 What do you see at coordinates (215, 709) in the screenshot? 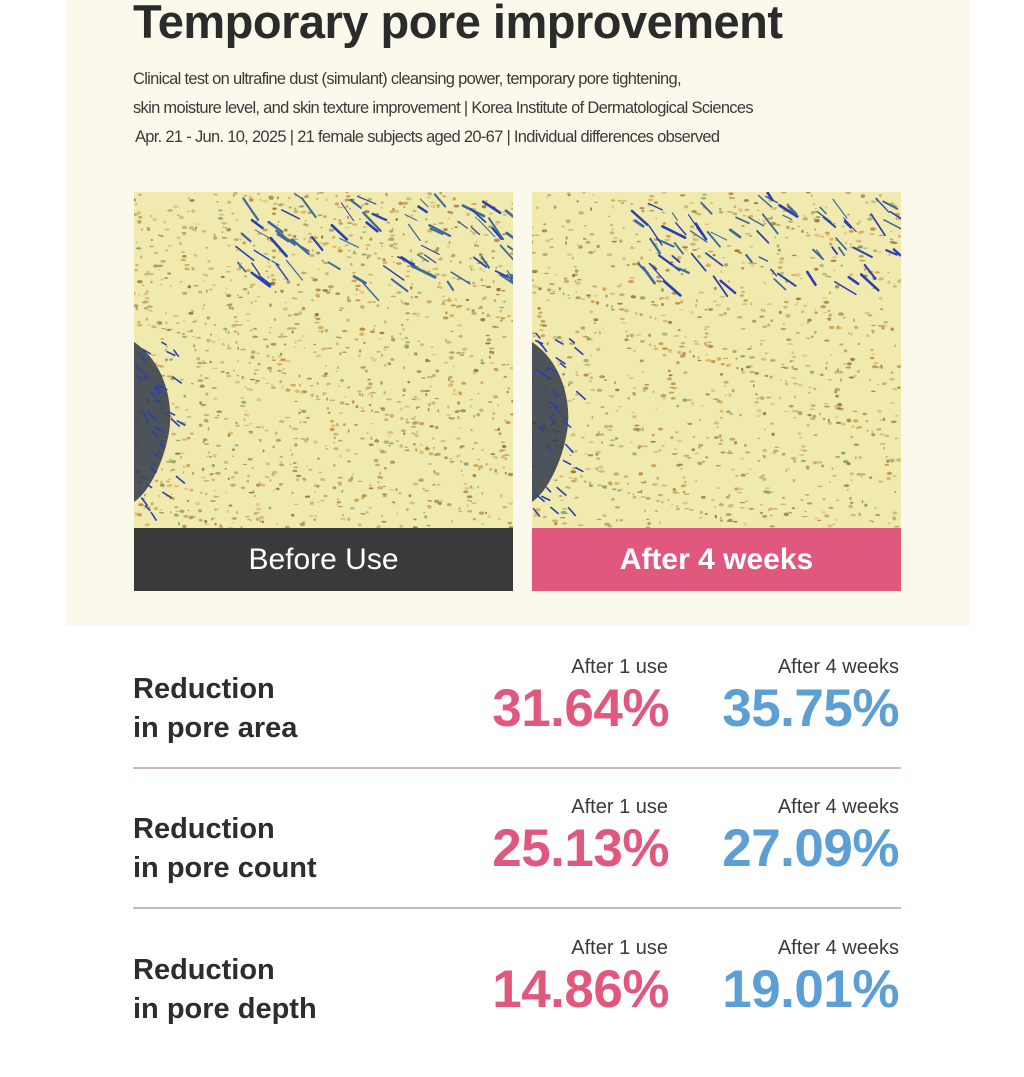
I see `metric-label: Reduction in pore area` at bounding box center [215, 709].